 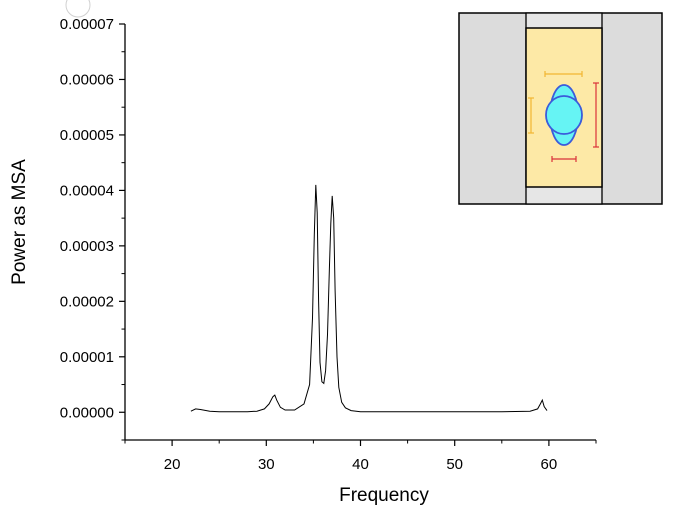 What do you see at coordinates (549, 464) in the screenshot?
I see `x-tick-label: 60` at bounding box center [549, 464].